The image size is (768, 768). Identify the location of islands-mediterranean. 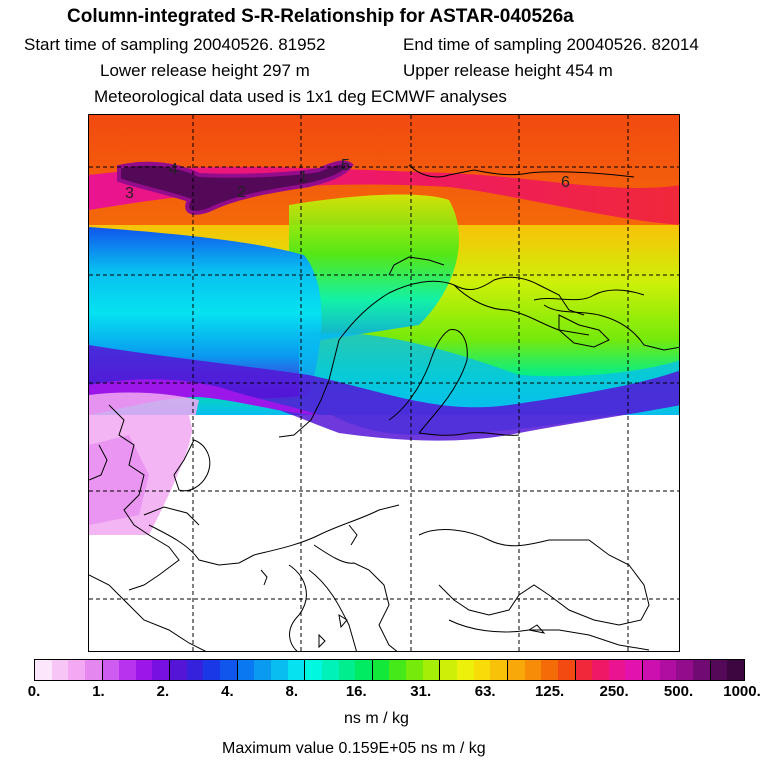
(333, 631).